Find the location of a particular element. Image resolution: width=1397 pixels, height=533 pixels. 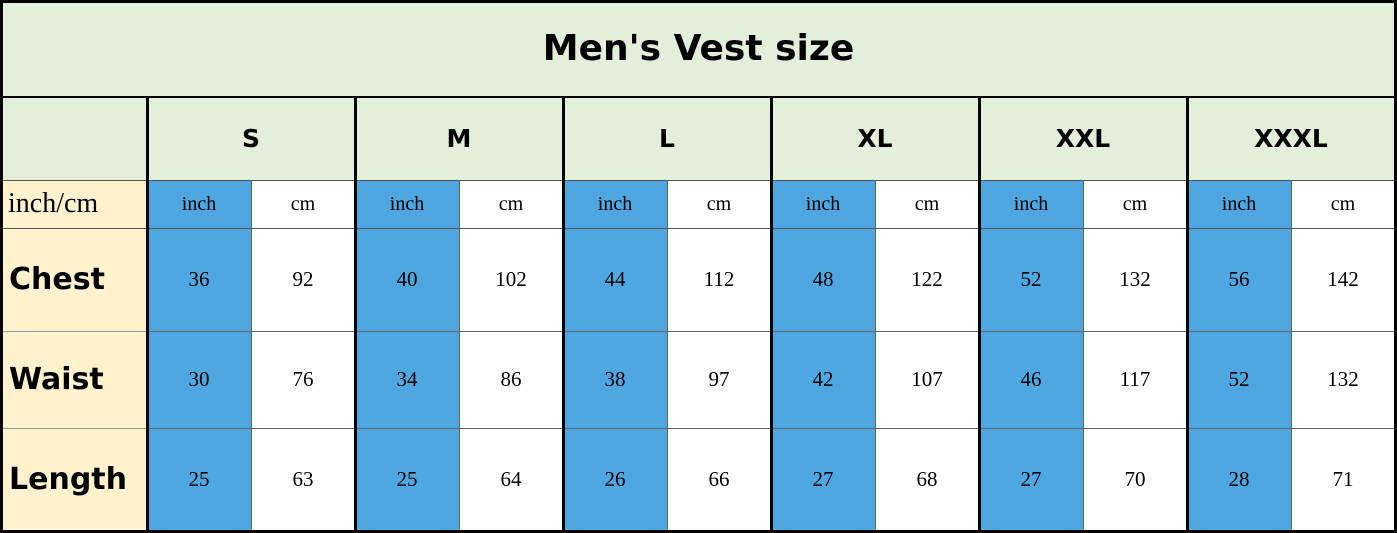

size-header: M is located at coordinates (459, 138).